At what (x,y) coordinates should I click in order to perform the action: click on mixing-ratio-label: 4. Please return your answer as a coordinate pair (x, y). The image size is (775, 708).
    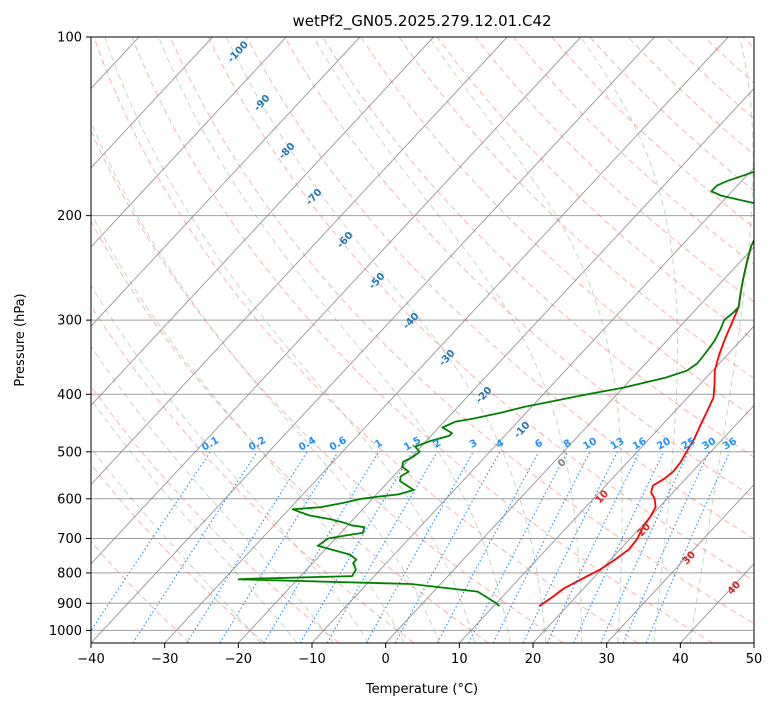
    Looking at the image, I should click on (500, 444).